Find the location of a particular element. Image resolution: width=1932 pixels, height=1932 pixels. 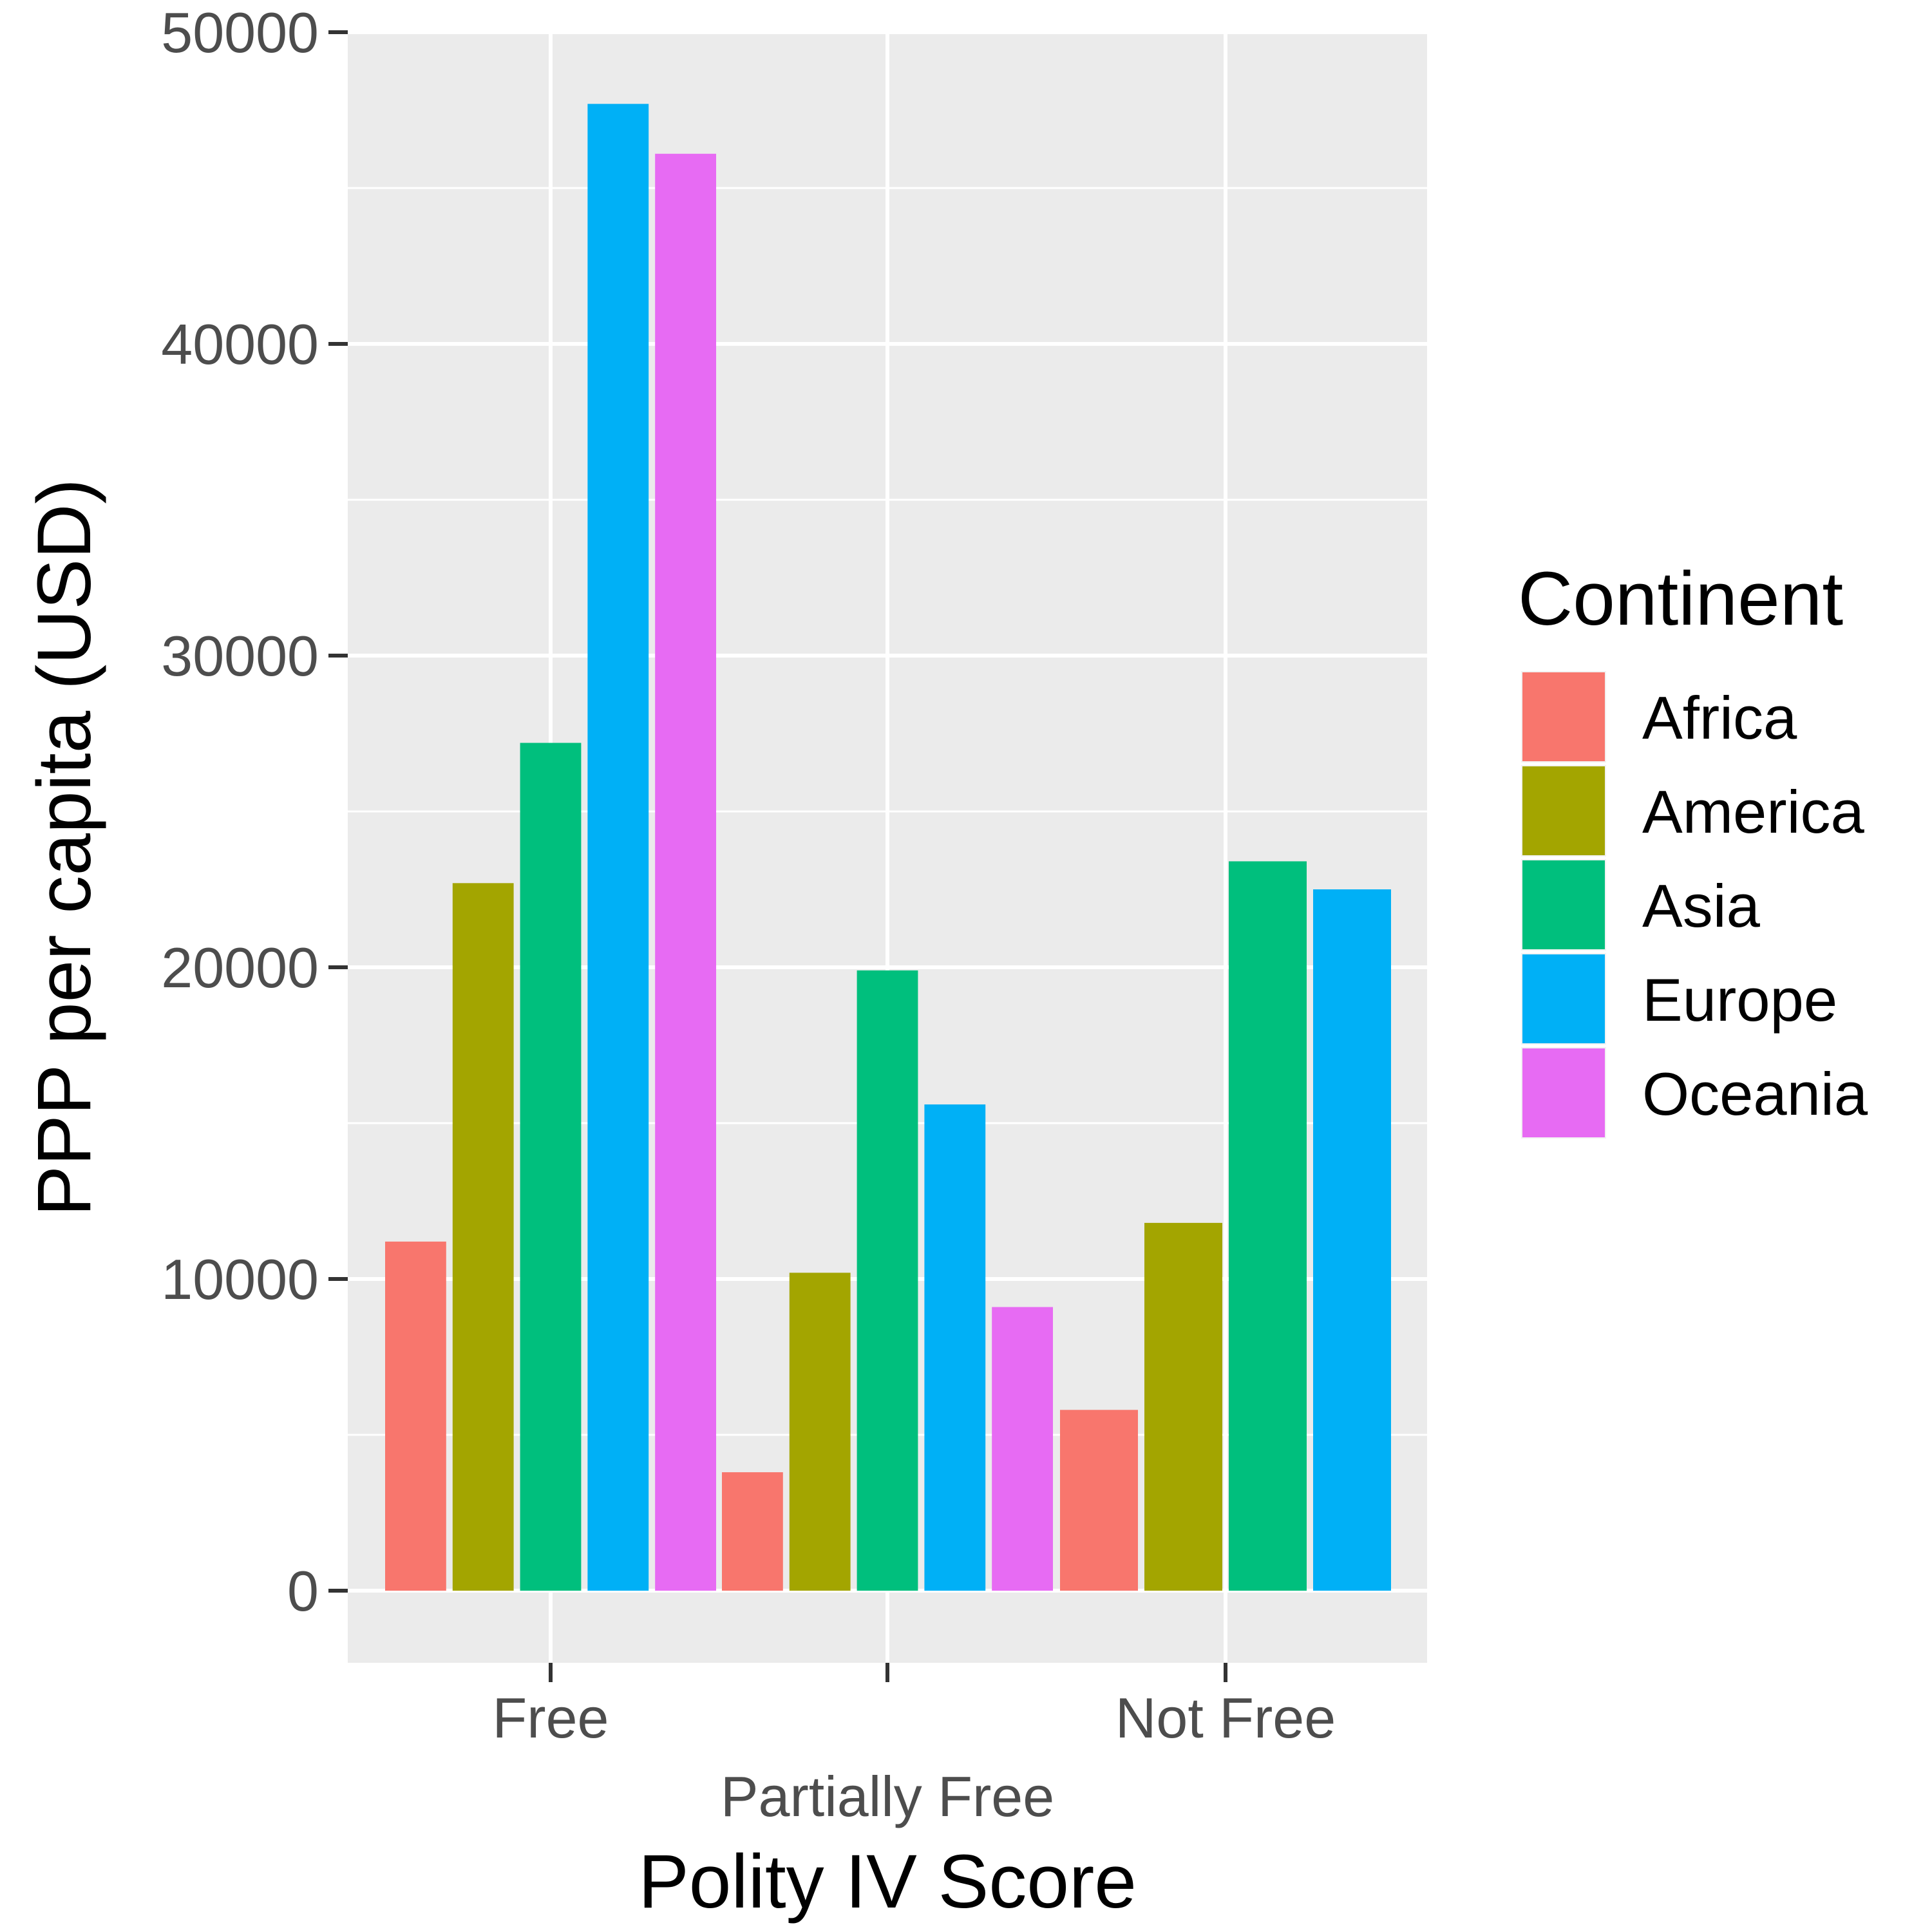

y-tick-label: 0 is located at coordinates (303, 1591).